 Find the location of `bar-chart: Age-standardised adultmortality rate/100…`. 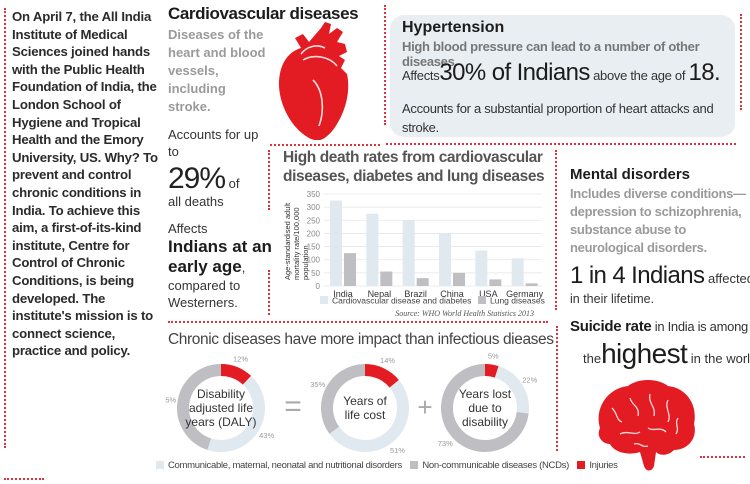

bar-chart: Age-standardised adultmortality rate/100… is located at coordinates (414, 254).